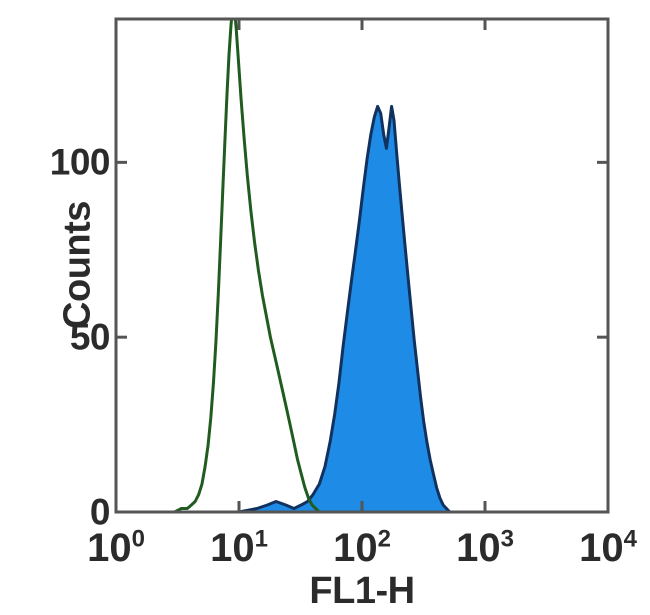 The width and height of the screenshot is (650, 615). Describe the element at coordinates (485, 547) in the screenshot. I see `xtick-label-3: 10³` at that location.